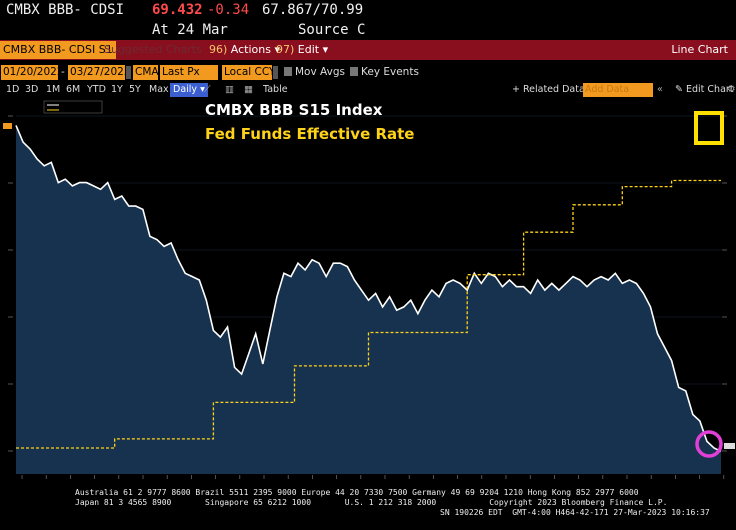  What do you see at coordinates (65, 10) in the screenshot?
I see `ticker-label: CMBX BBB- CDSI` at bounding box center [65, 10].